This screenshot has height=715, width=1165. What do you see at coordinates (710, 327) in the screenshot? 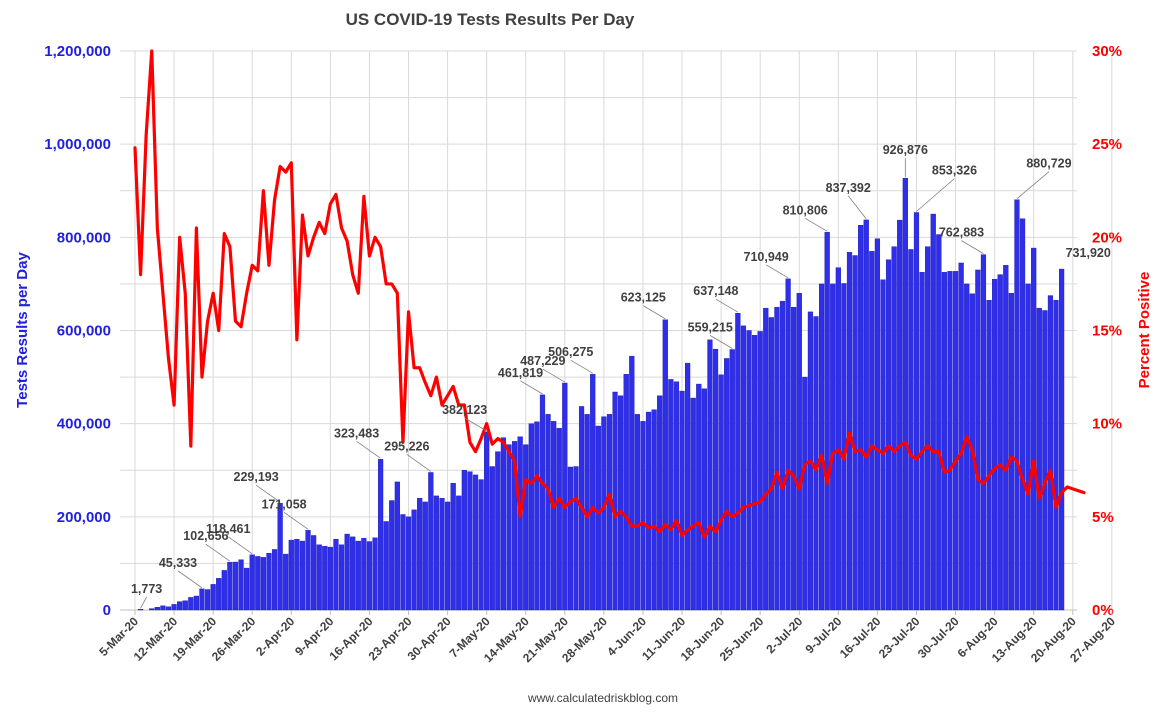
I see `data-label: 559,215` at bounding box center [710, 327].